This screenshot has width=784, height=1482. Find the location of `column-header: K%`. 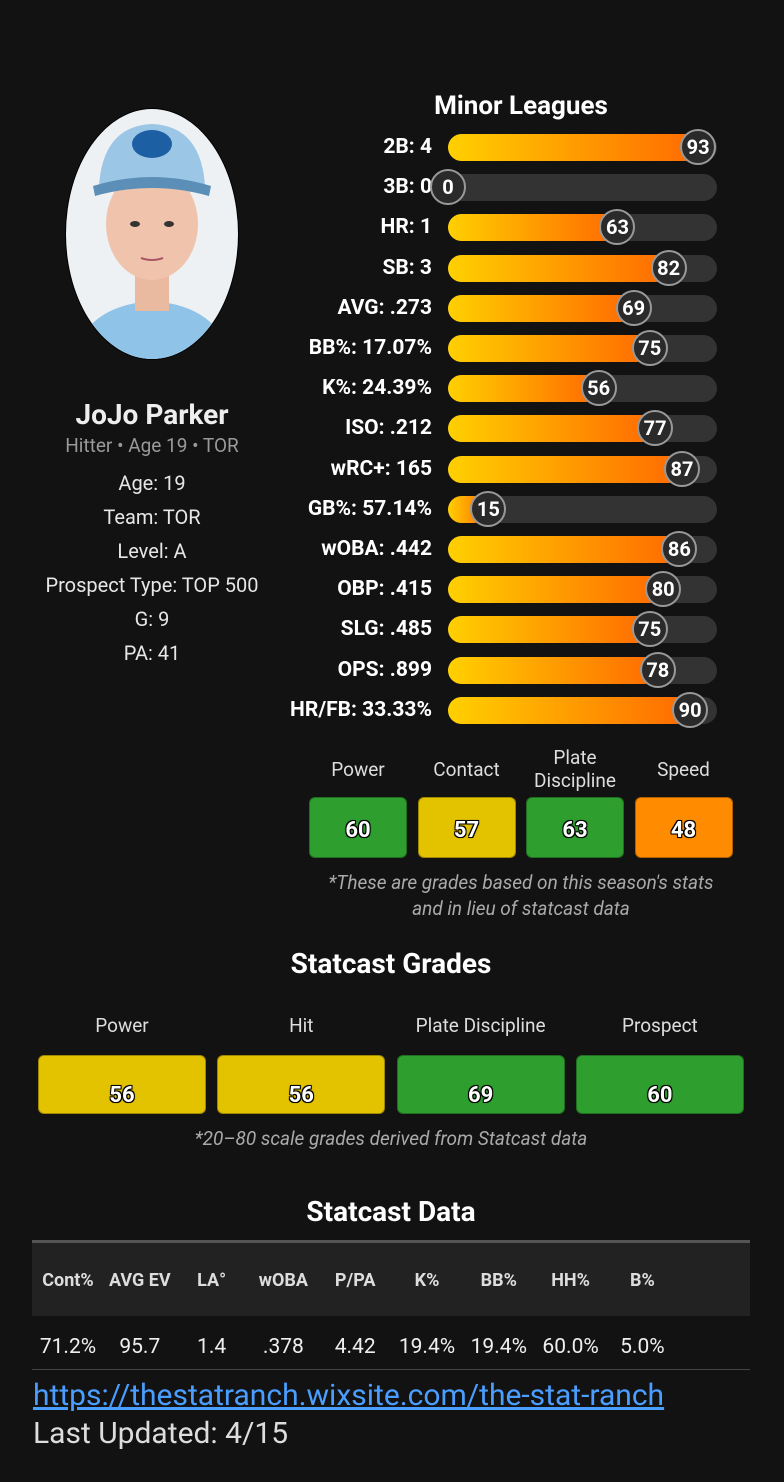

column-header: K% is located at coordinates (427, 1280).